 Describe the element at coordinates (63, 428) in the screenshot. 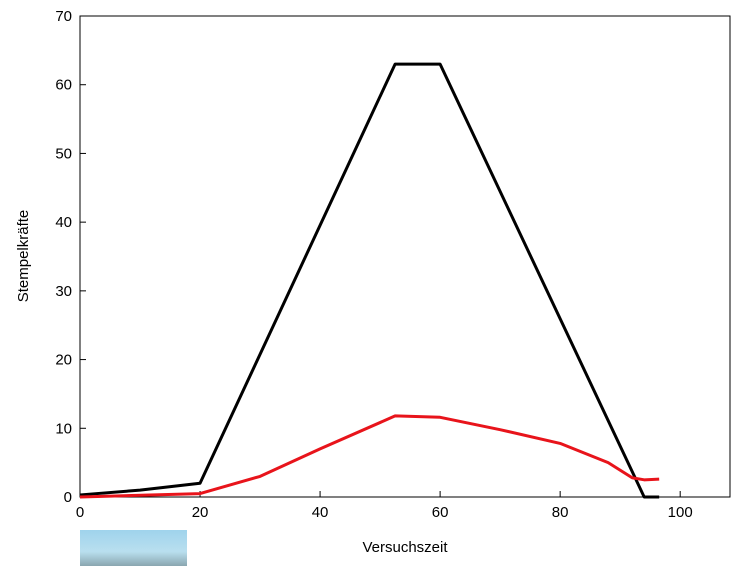

I see `y-tick-label: 10` at that location.